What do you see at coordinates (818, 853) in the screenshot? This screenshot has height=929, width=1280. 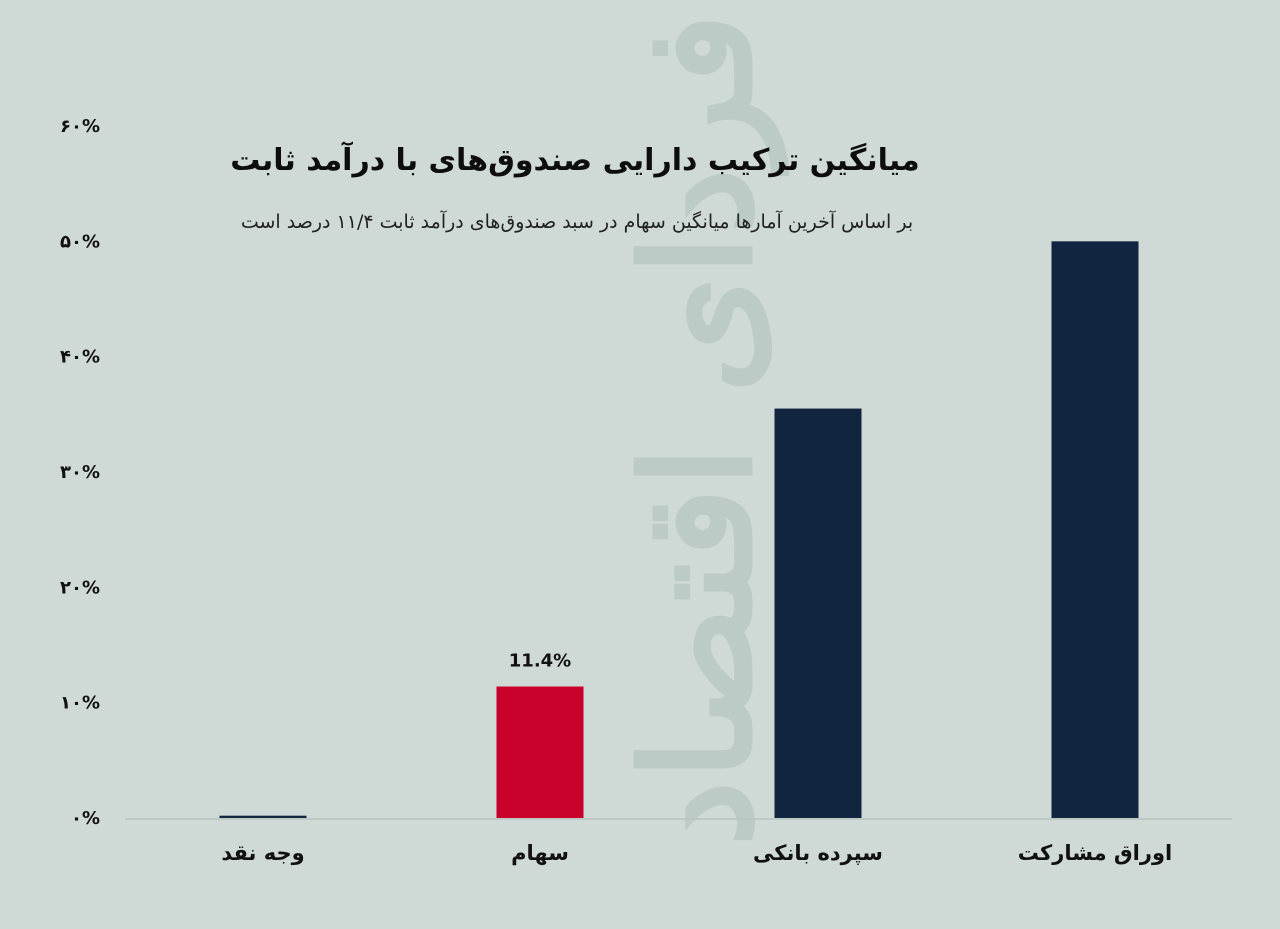 I see `x-tick-label: سپرده بانکی` at bounding box center [818, 853].